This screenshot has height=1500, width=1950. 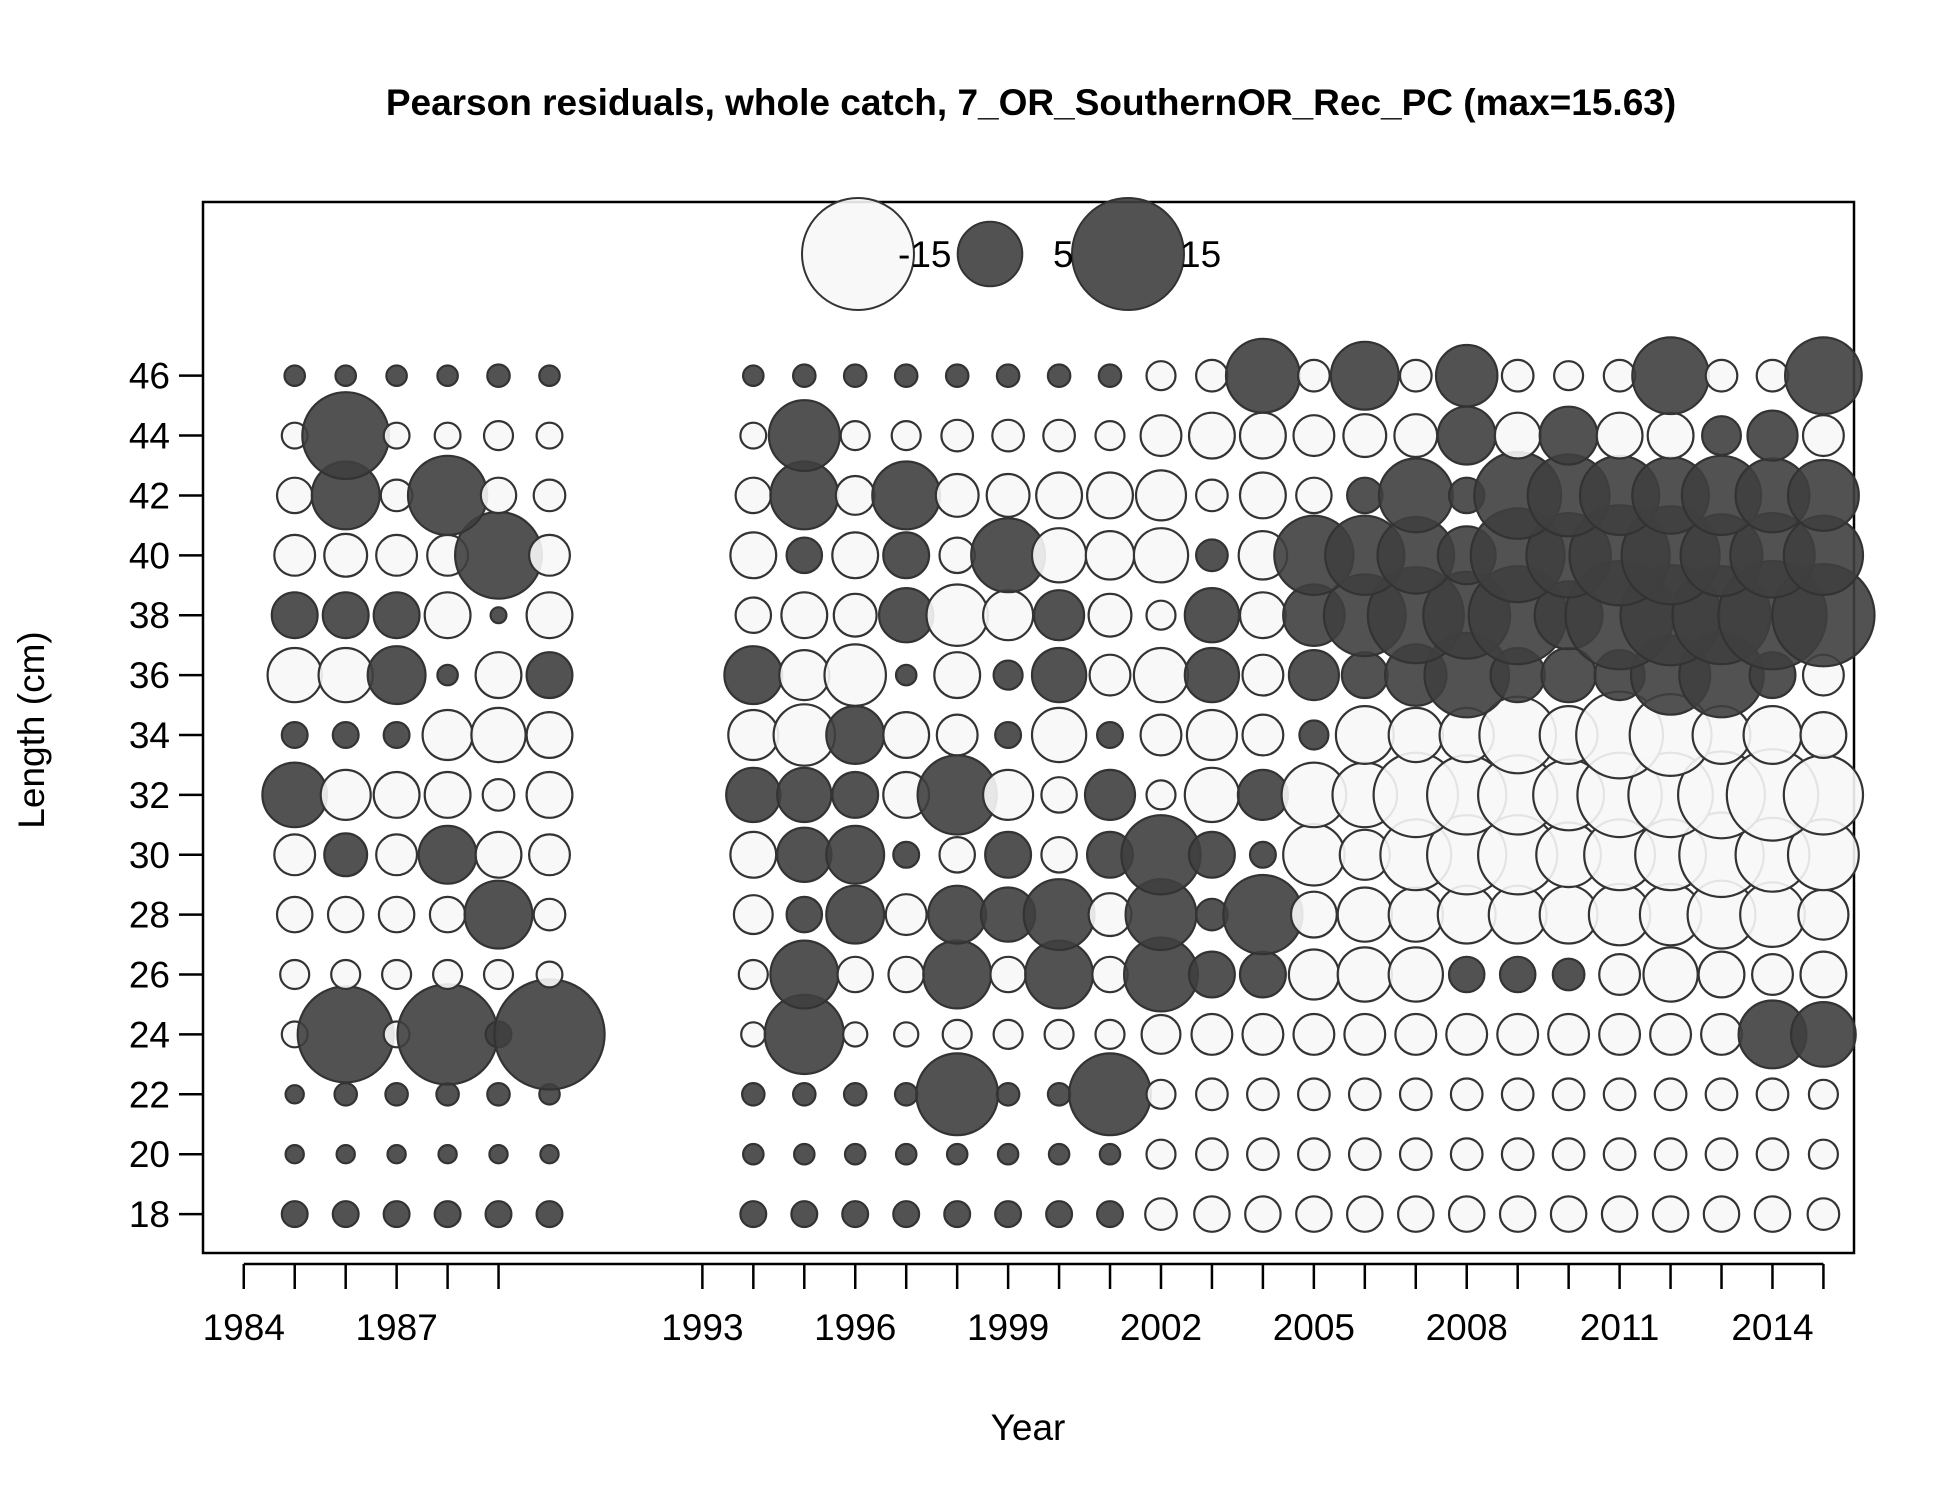 What do you see at coordinates (1200, 254) in the screenshot?
I see `legend-label: 15` at bounding box center [1200, 254].